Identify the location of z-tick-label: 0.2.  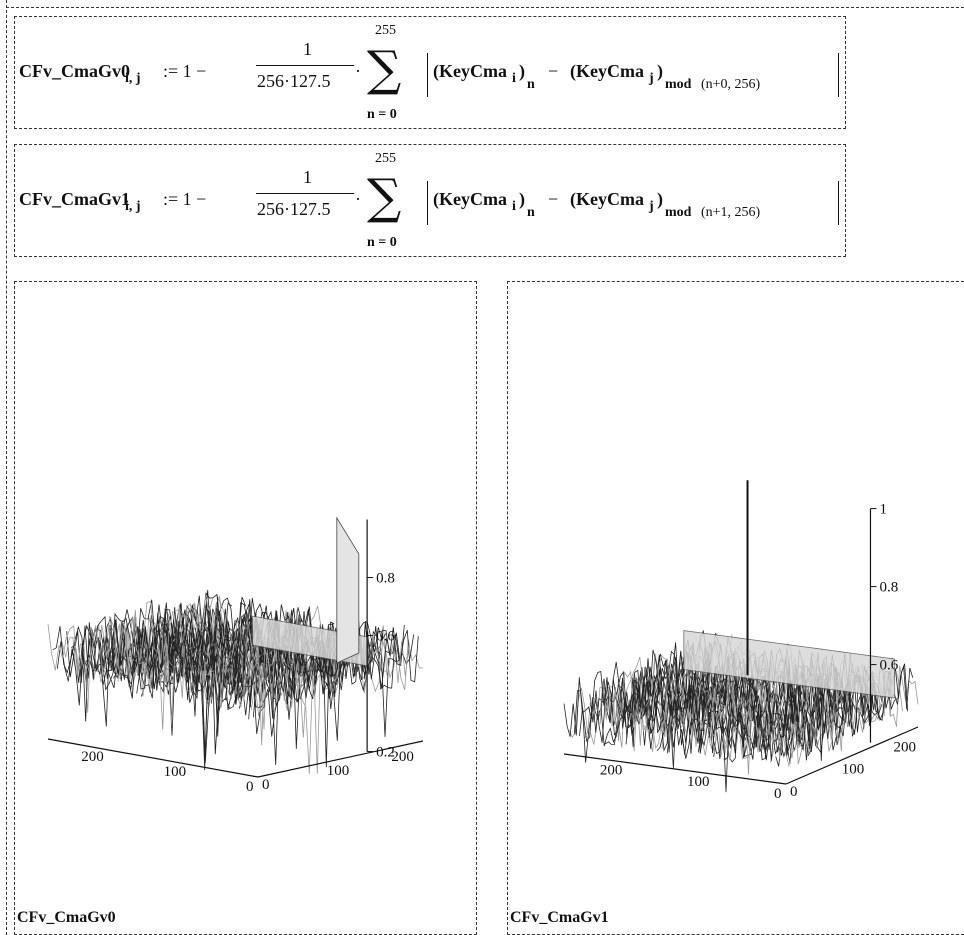
(385, 753).